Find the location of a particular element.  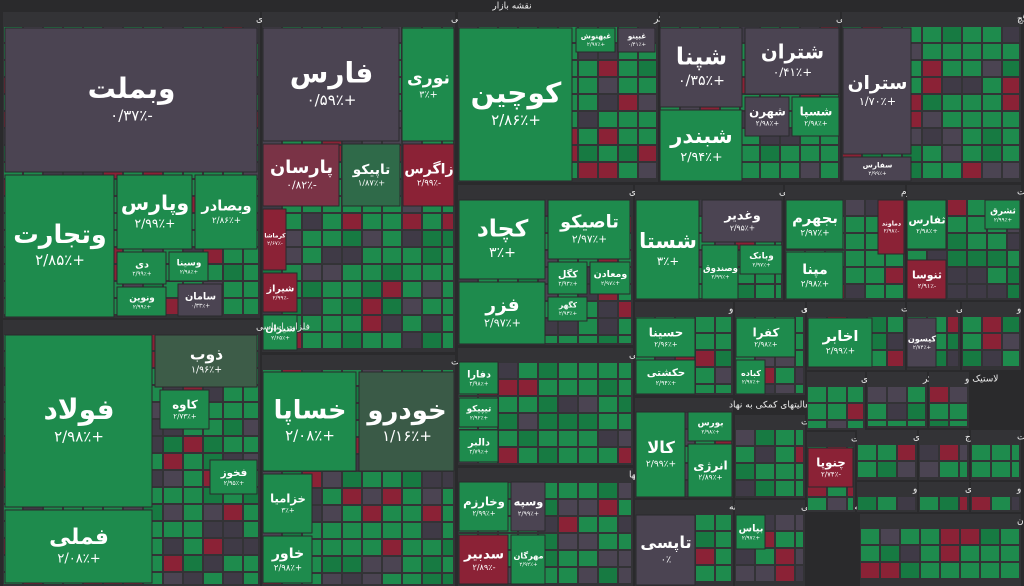

tile-change: -۲/۶۷٪ is located at coordinates (275, 244).